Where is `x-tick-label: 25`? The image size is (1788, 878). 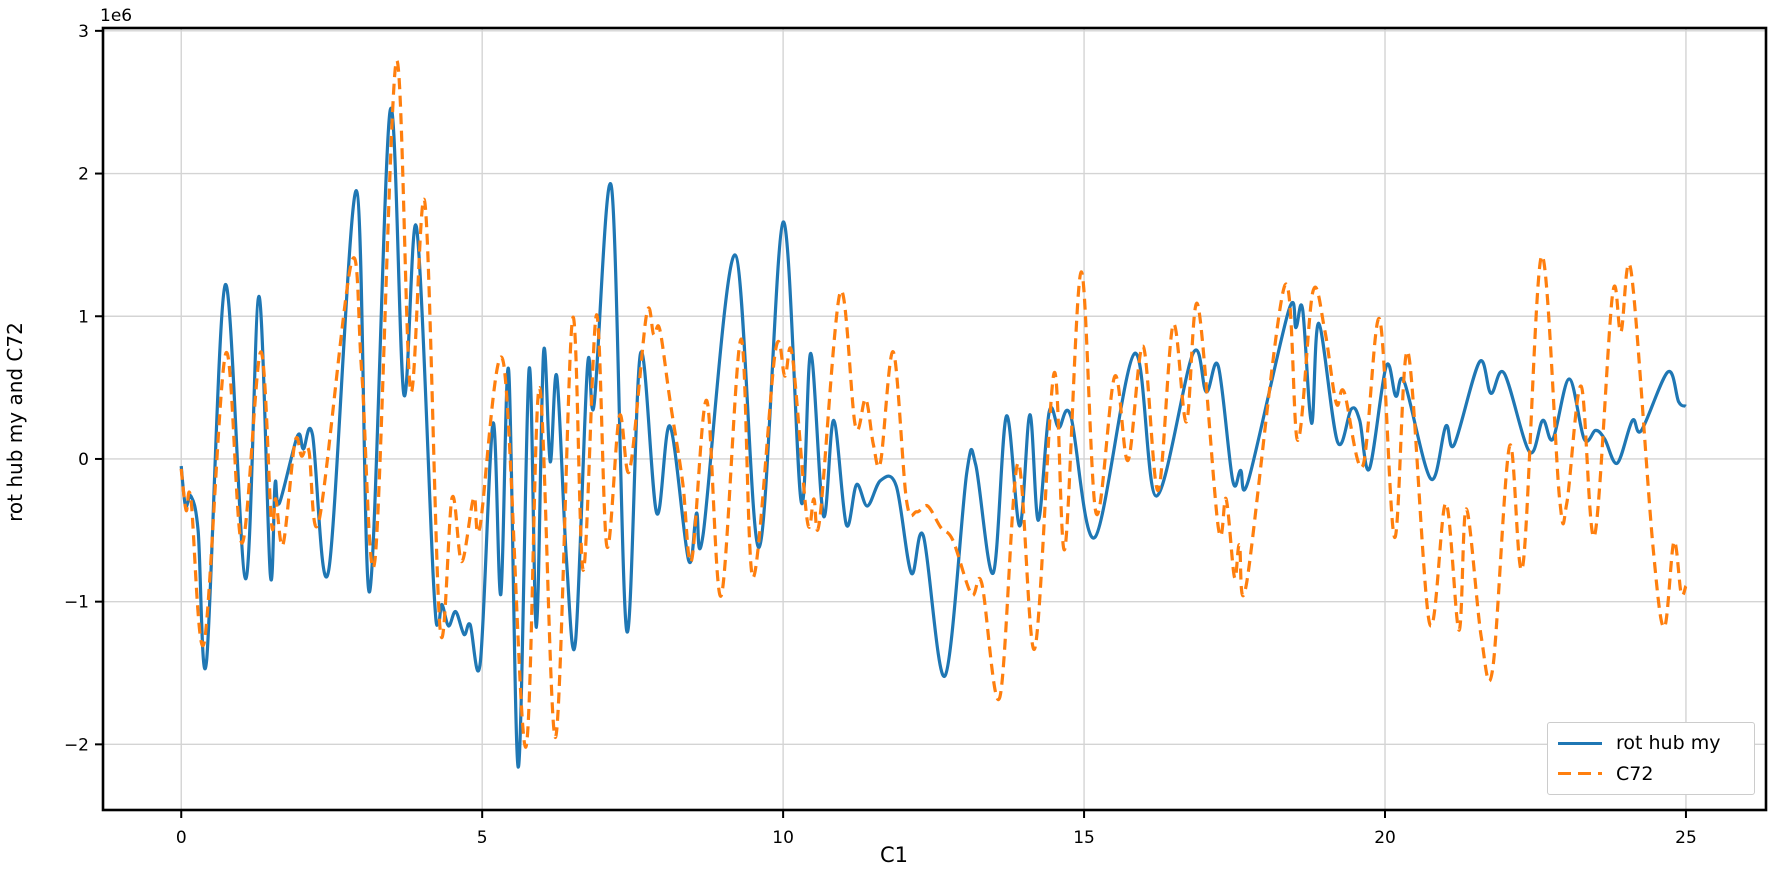
x-tick-label: 25 is located at coordinates (1686, 838).